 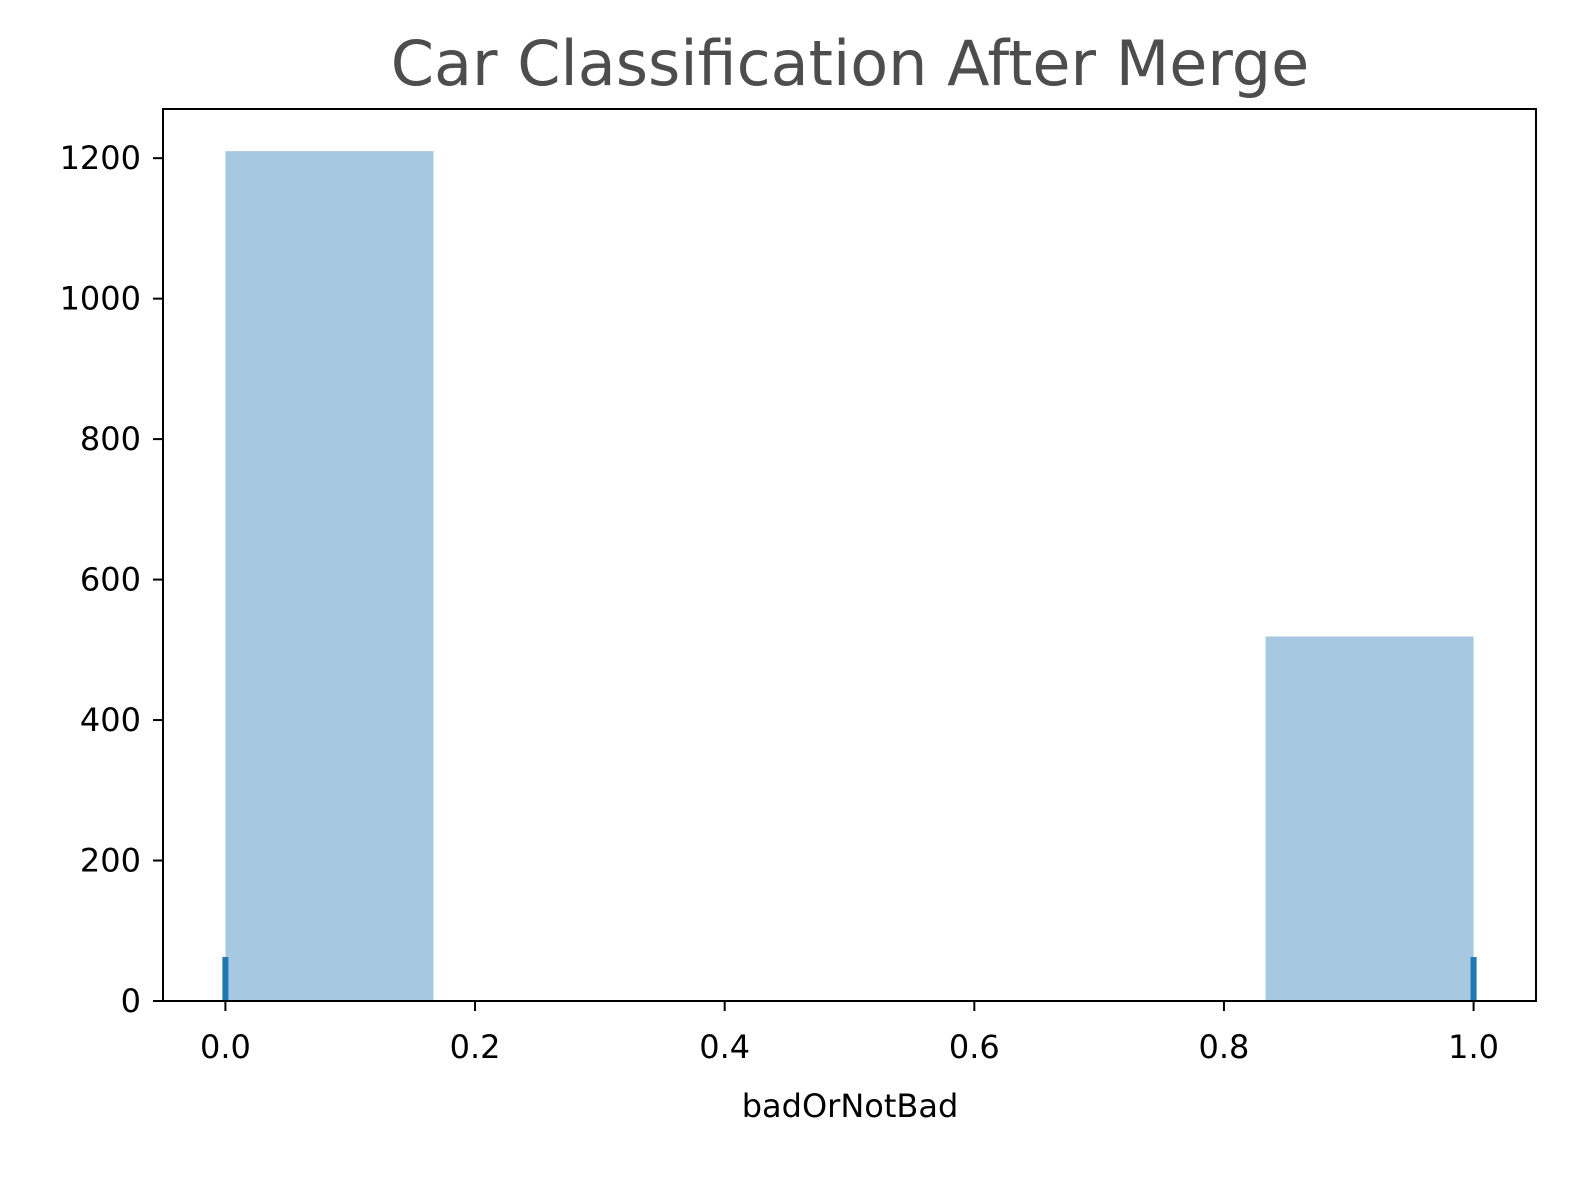 I want to click on x-tick-label: 0.8, so click(x=1224, y=1047).